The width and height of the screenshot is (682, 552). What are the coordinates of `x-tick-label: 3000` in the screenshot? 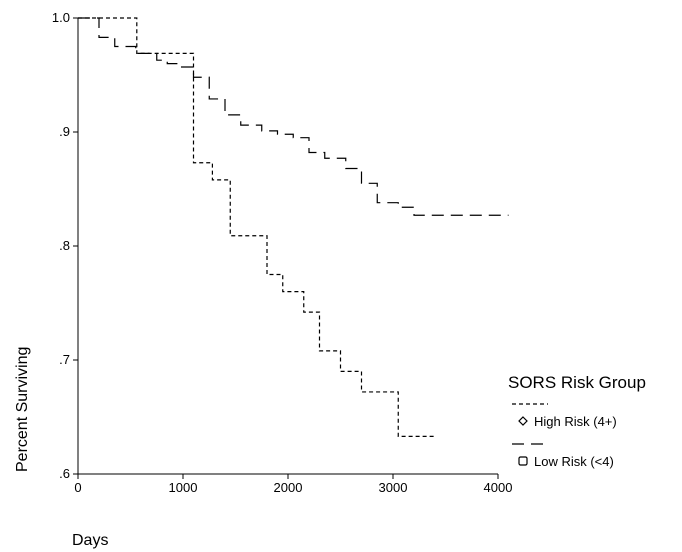 It's located at (393, 487).